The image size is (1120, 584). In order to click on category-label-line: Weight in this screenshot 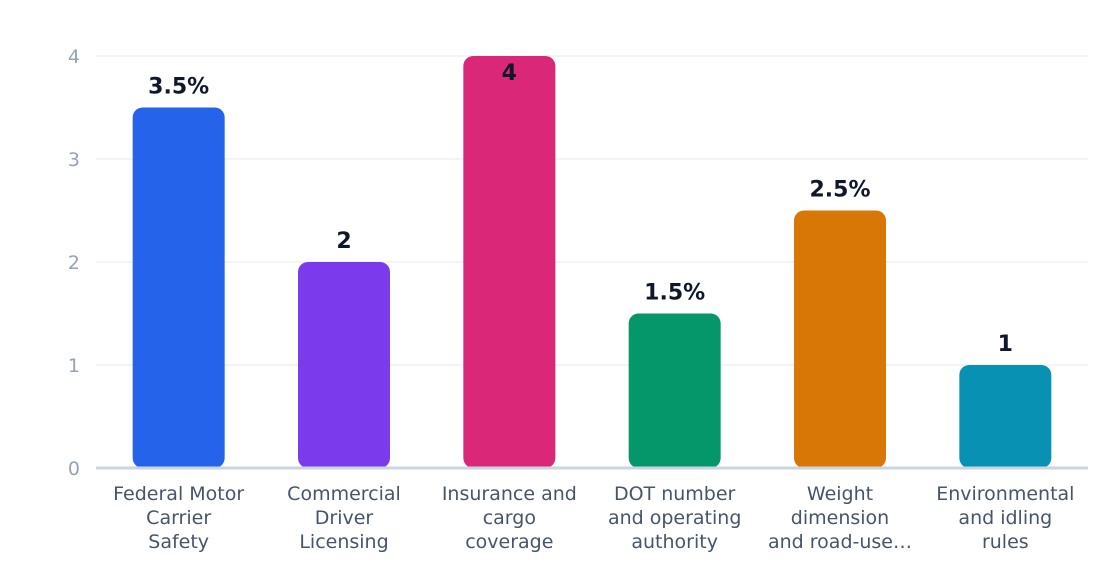, I will do `click(840, 494)`.